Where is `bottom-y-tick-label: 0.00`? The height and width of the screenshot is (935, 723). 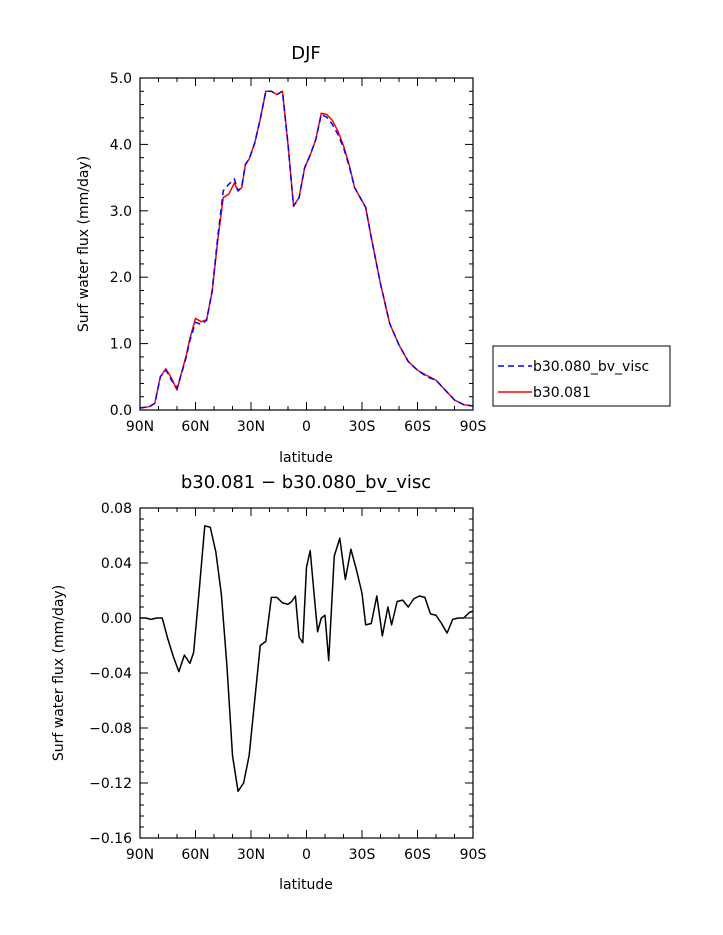 bottom-y-tick-label: 0.00 is located at coordinates (116, 619).